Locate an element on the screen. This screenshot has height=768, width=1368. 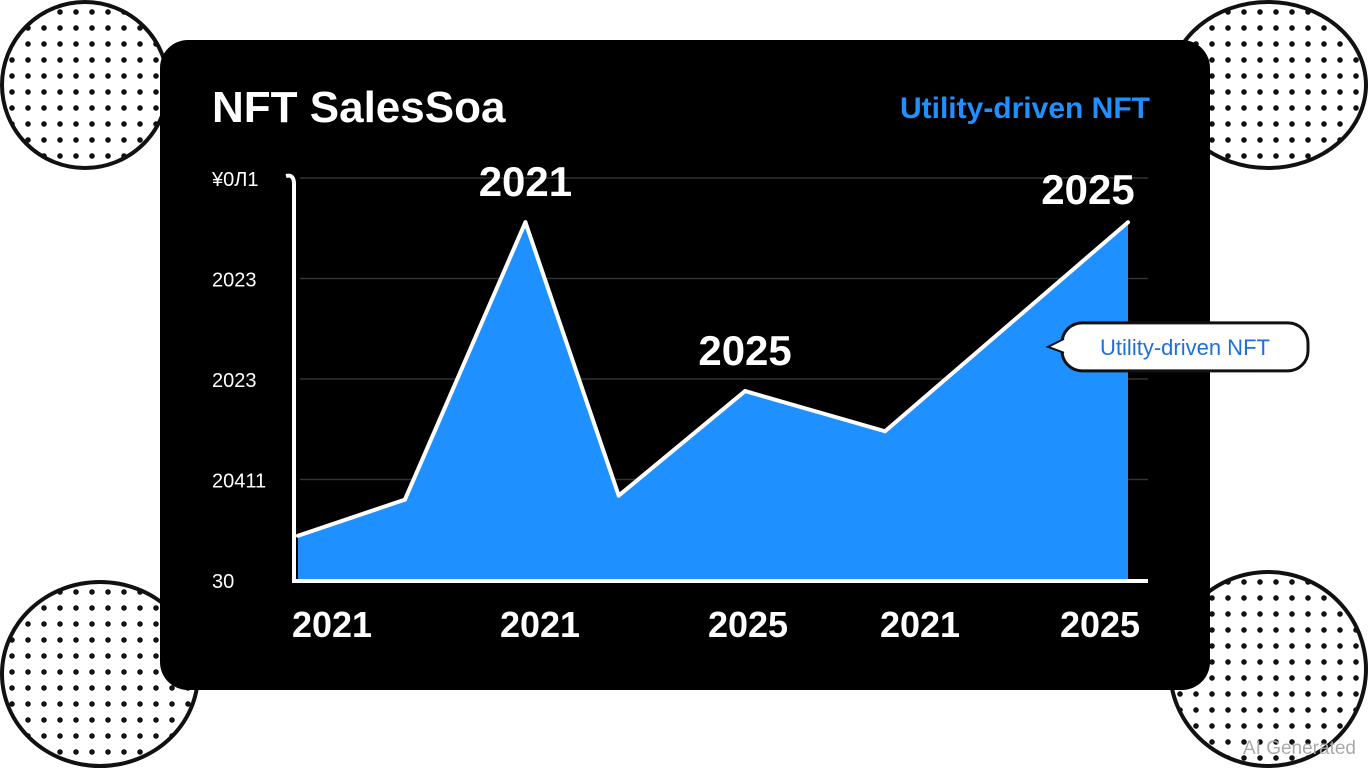
annotation-label: 2021 is located at coordinates (525, 181).